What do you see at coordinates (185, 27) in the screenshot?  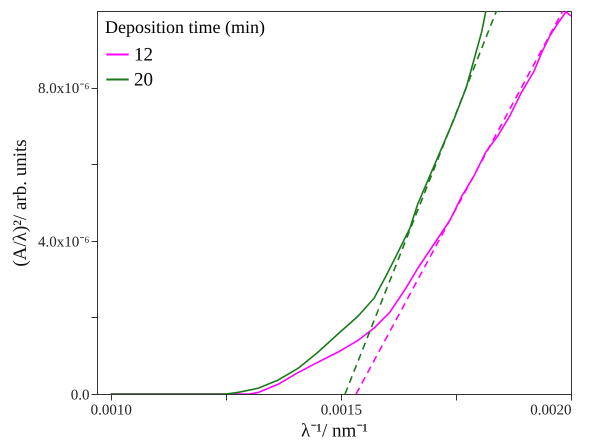 I see `legend-title: Deposition time (min)` at bounding box center [185, 27].